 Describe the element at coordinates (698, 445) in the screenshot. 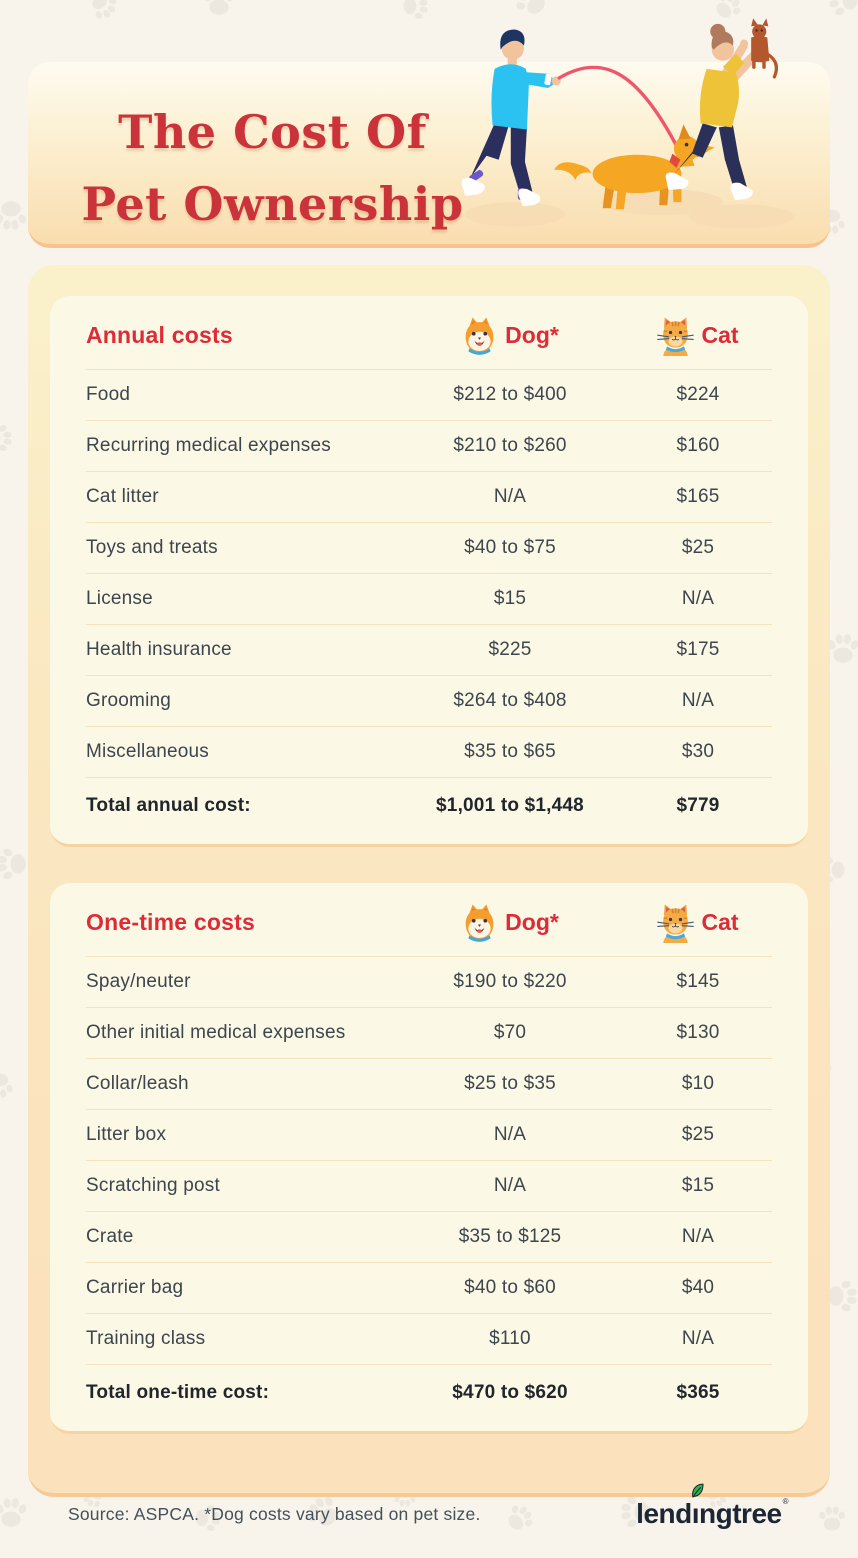

I see `cat-value: $160` at that location.